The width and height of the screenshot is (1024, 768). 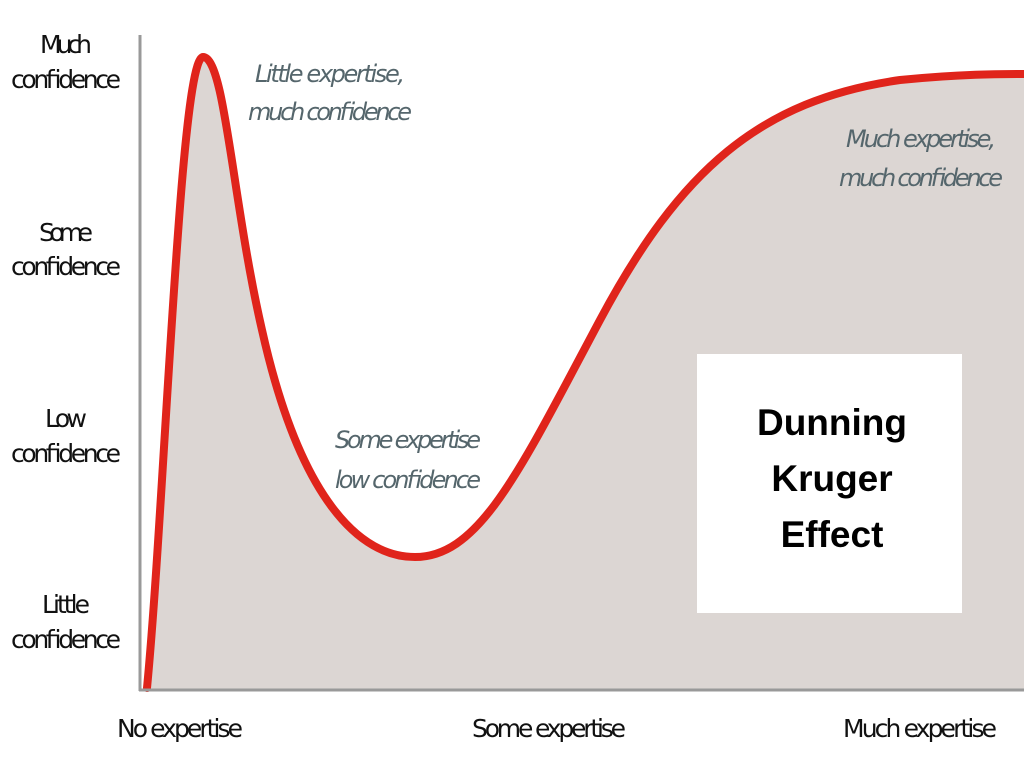 What do you see at coordinates (408, 440) in the screenshot?
I see `annotation: Some expertise` at bounding box center [408, 440].